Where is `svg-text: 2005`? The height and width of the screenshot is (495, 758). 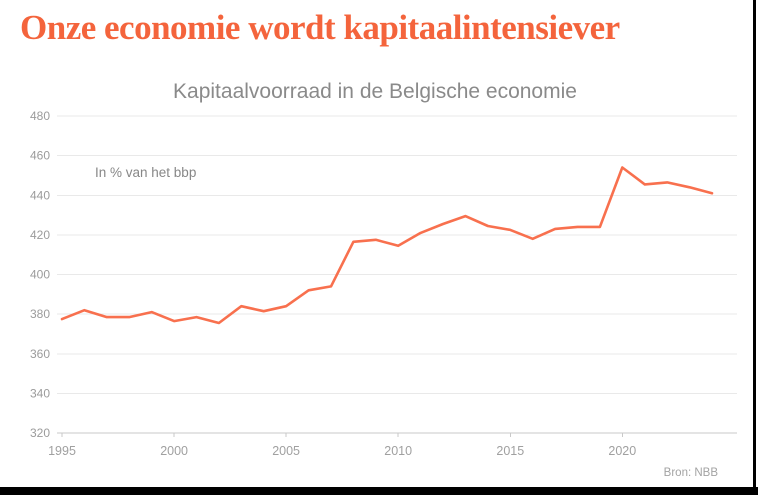
svg-text: 2005 is located at coordinates (286, 451).